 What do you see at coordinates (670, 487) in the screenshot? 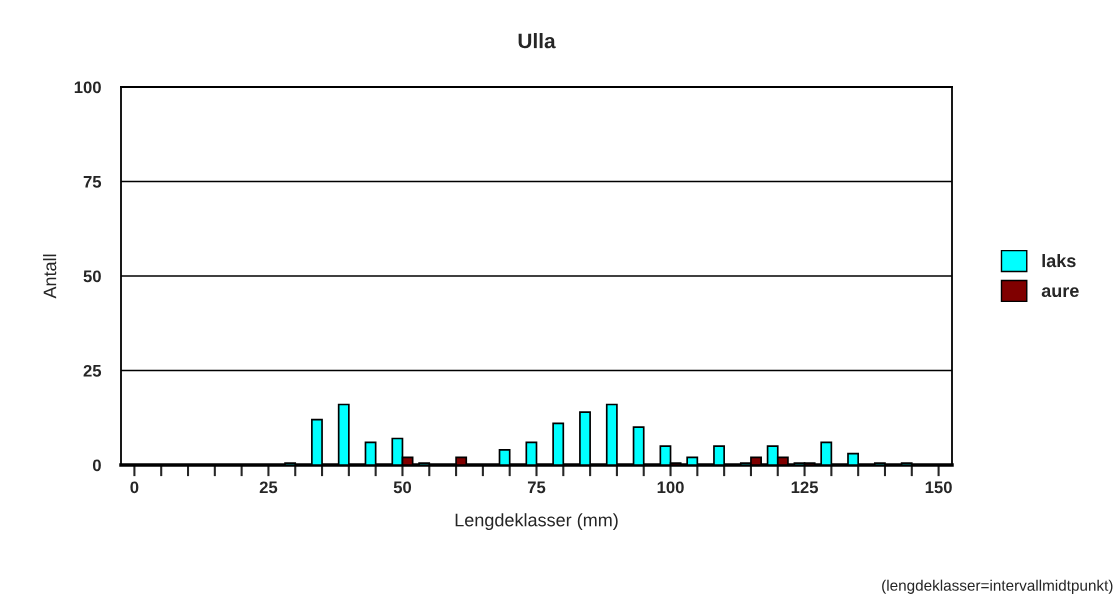
I see `x-tick-label: 100` at bounding box center [670, 487].